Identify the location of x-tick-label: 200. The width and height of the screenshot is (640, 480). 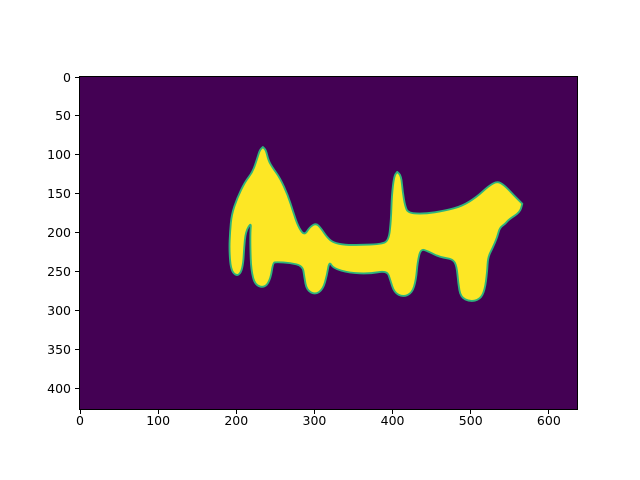
(236, 420).